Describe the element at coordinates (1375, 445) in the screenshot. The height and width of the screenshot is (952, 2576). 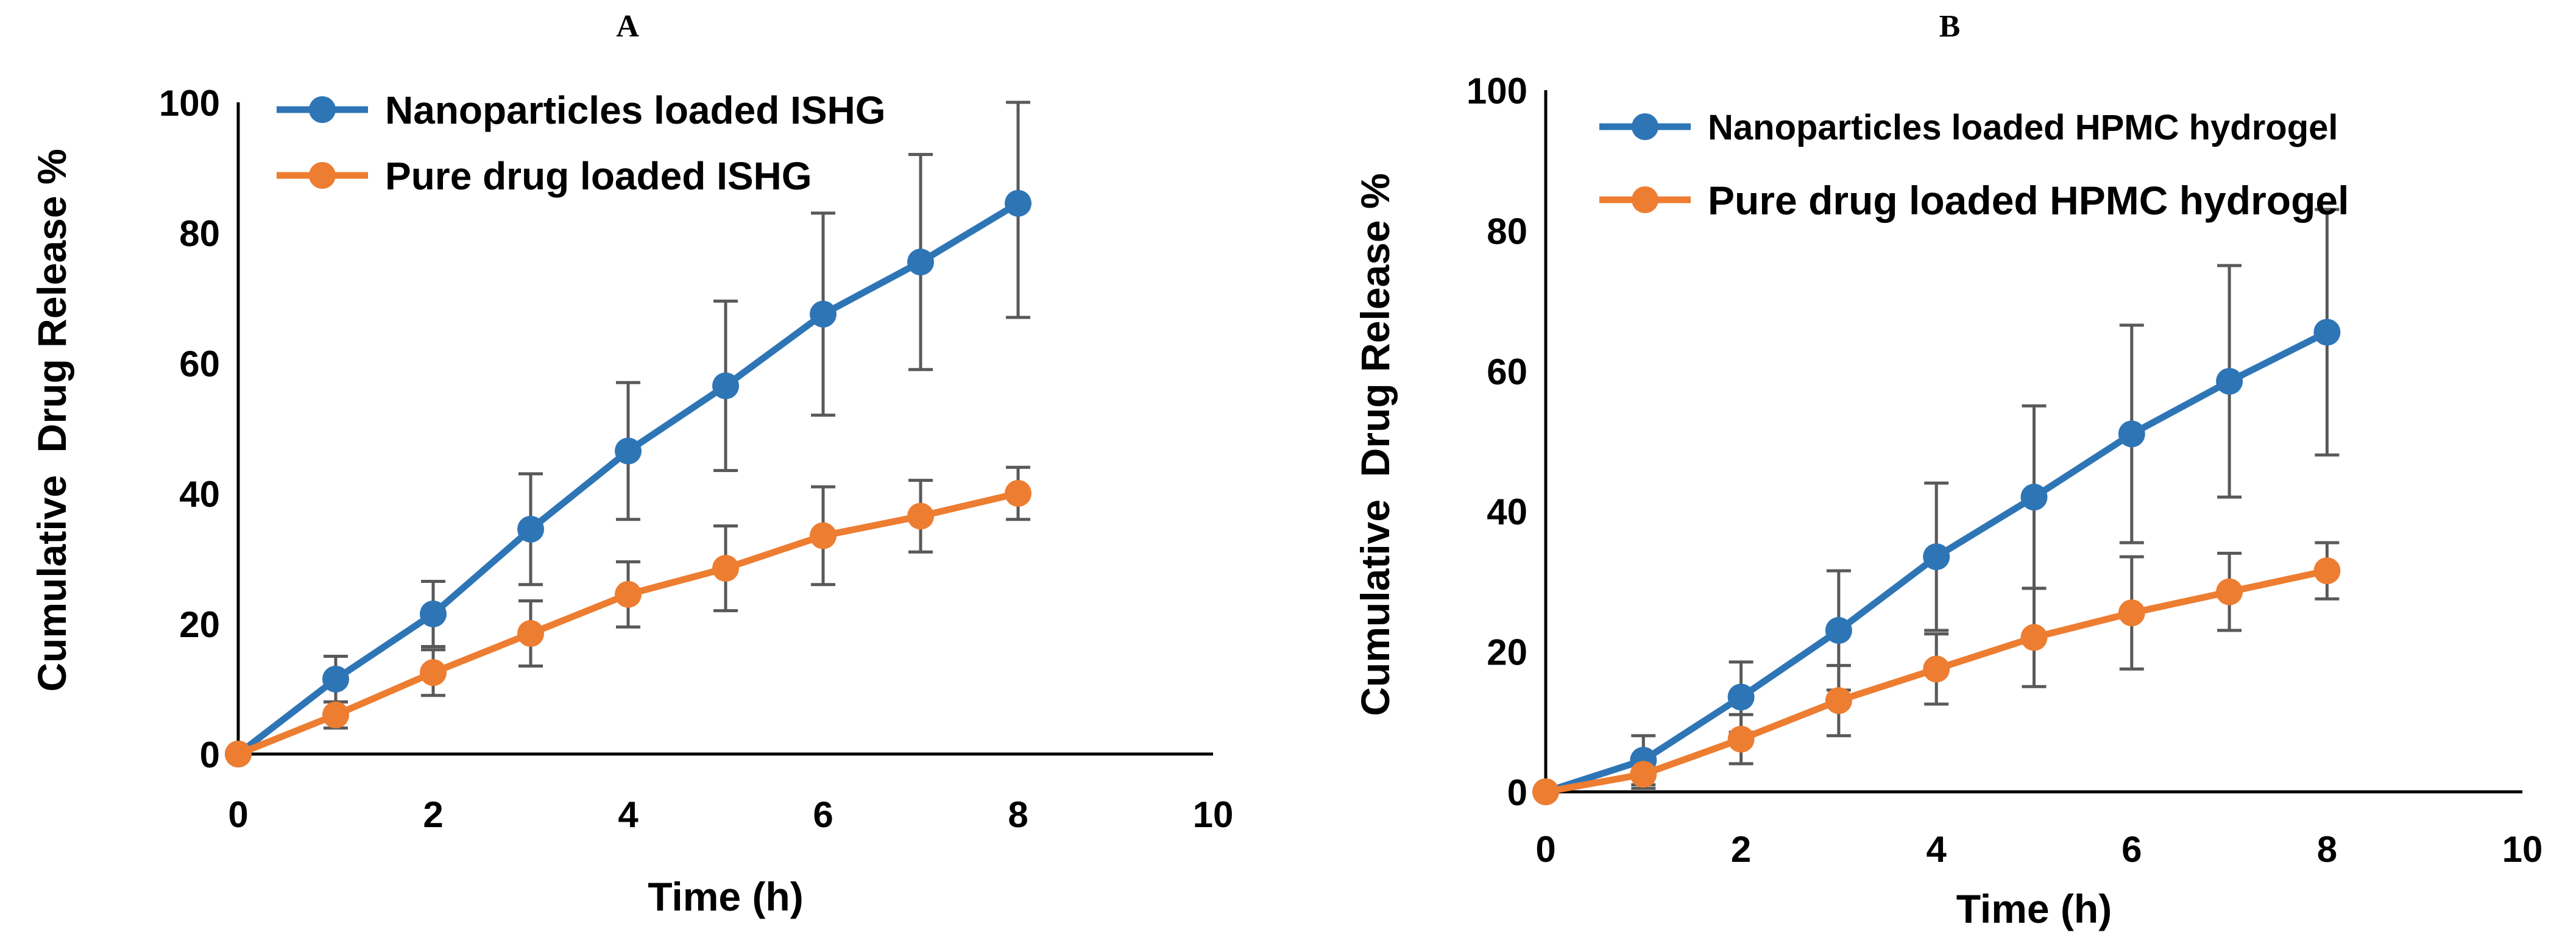
I see `panel-b-y-axis-title: Cumulative Drug Release %` at that location.